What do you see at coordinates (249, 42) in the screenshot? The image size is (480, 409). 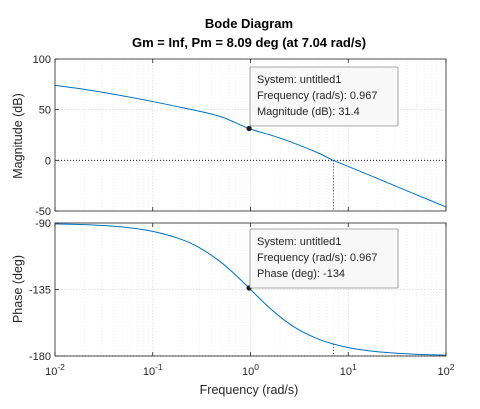 I see `chart-subtitle: Gm = Inf, Pm = 8.09 deg (at 7.04 rad/s)` at bounding box center [249, 42].